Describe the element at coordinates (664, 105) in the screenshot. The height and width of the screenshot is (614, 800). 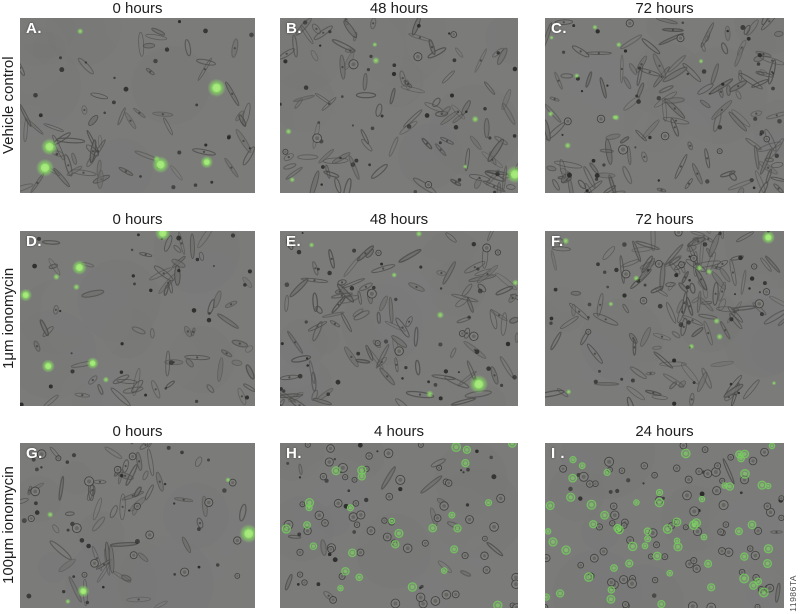
I see `micrograph-panel-c: C.` at that location.